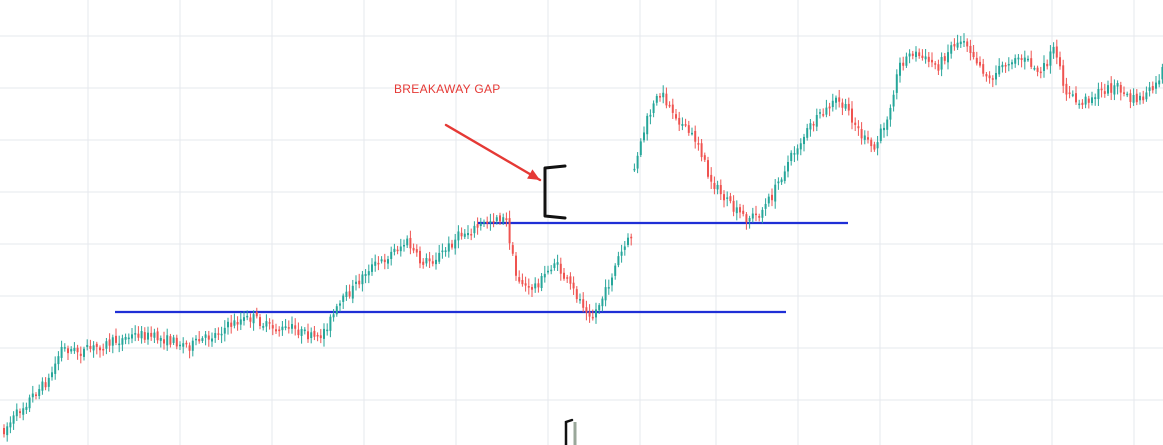  Describe the element at coordinates (533, 174) in the screenshot. I see `arrow-head` at that location.